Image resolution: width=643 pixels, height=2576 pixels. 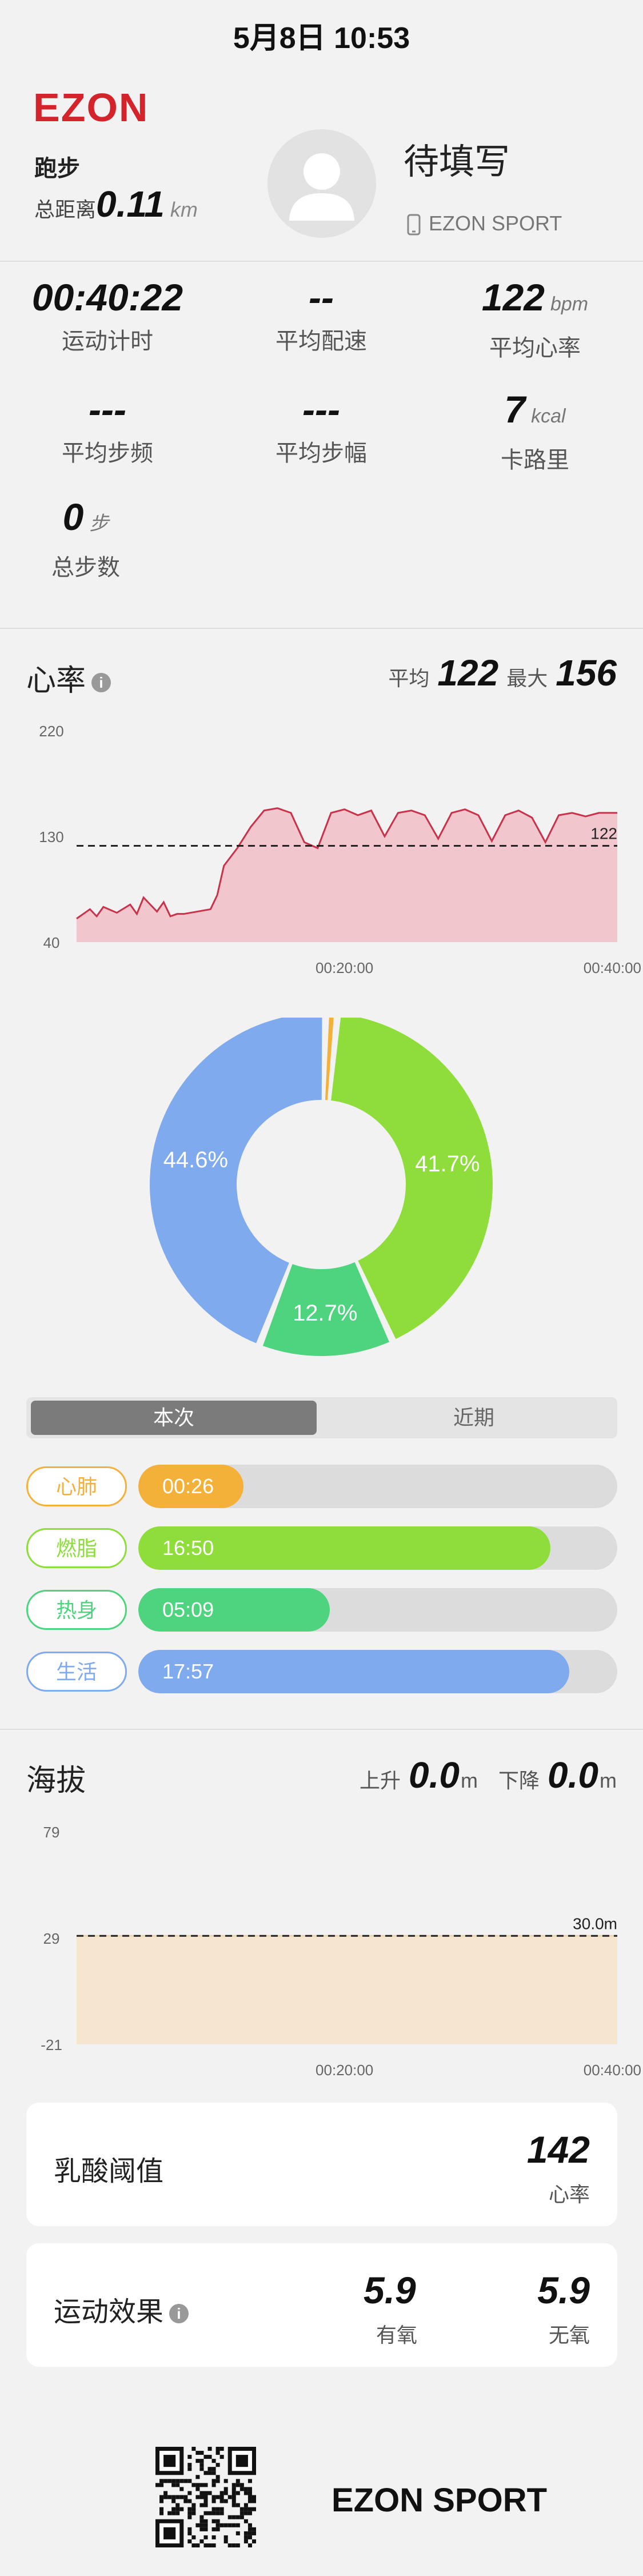 What do you see at coordinates (321, 342) in the screenshot?
I see `stat-label: 平均配速` at bounding box center [321, 342].